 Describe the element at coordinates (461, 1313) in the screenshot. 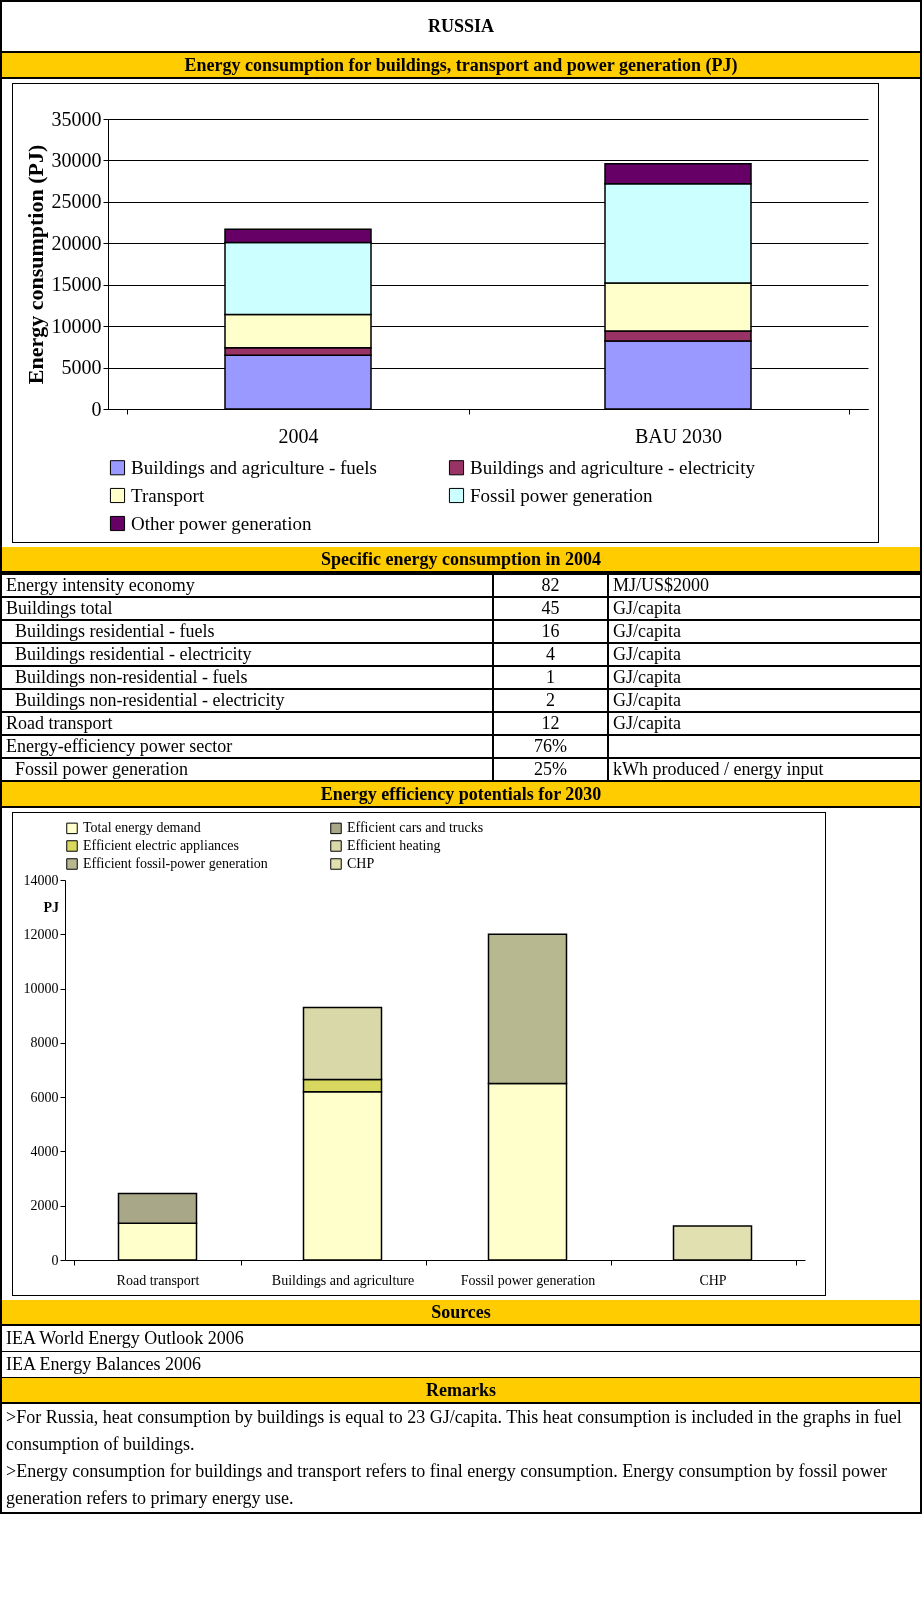

I see `text: Sources` at that location.